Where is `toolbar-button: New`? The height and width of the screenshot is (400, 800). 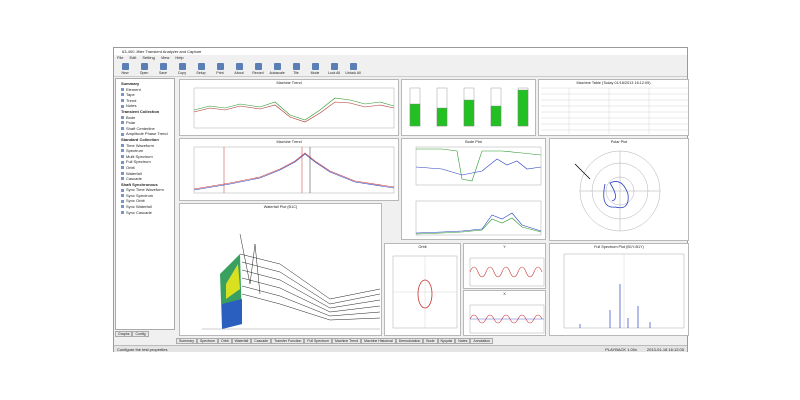 toolbar-button: New is located at coordinates (125, 68).